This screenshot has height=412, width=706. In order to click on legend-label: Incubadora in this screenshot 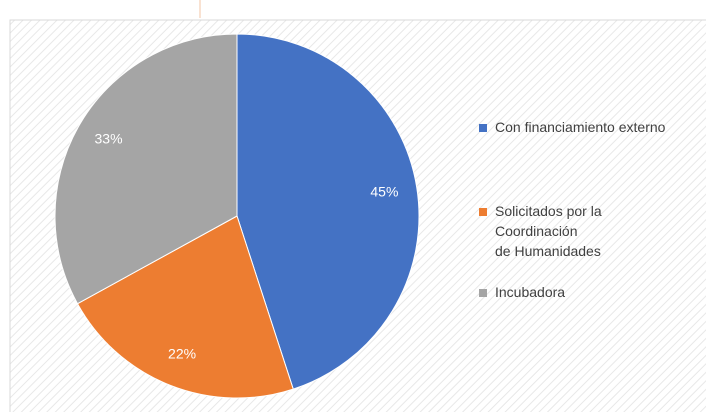, I will do `click(530, 292)`.